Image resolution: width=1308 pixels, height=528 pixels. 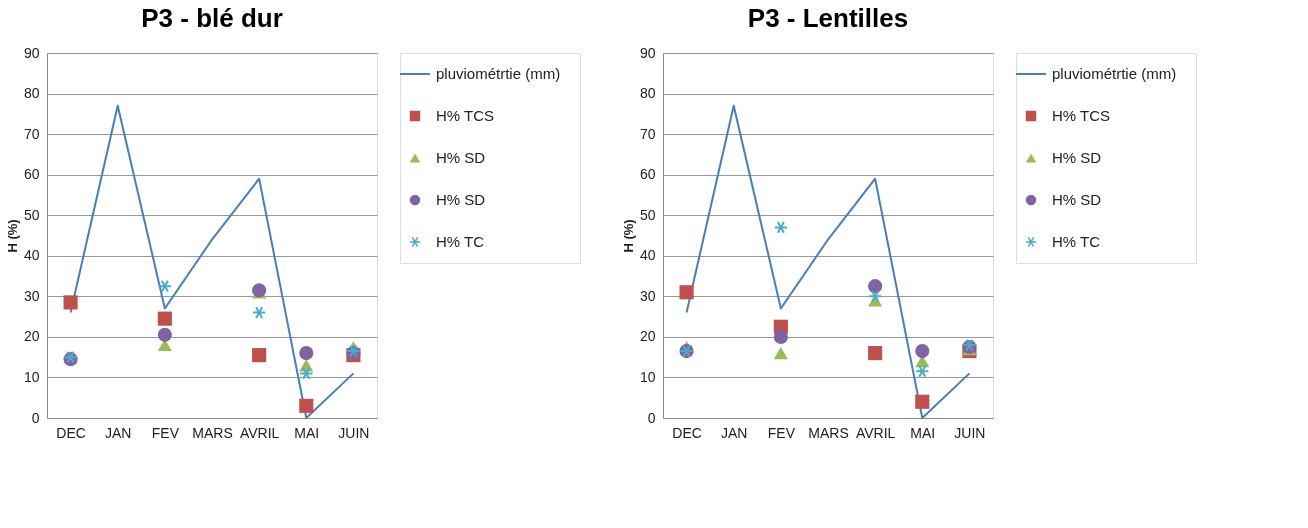 I want to click on chart-title: P3 - blé dur, so click(x=212, y=18).